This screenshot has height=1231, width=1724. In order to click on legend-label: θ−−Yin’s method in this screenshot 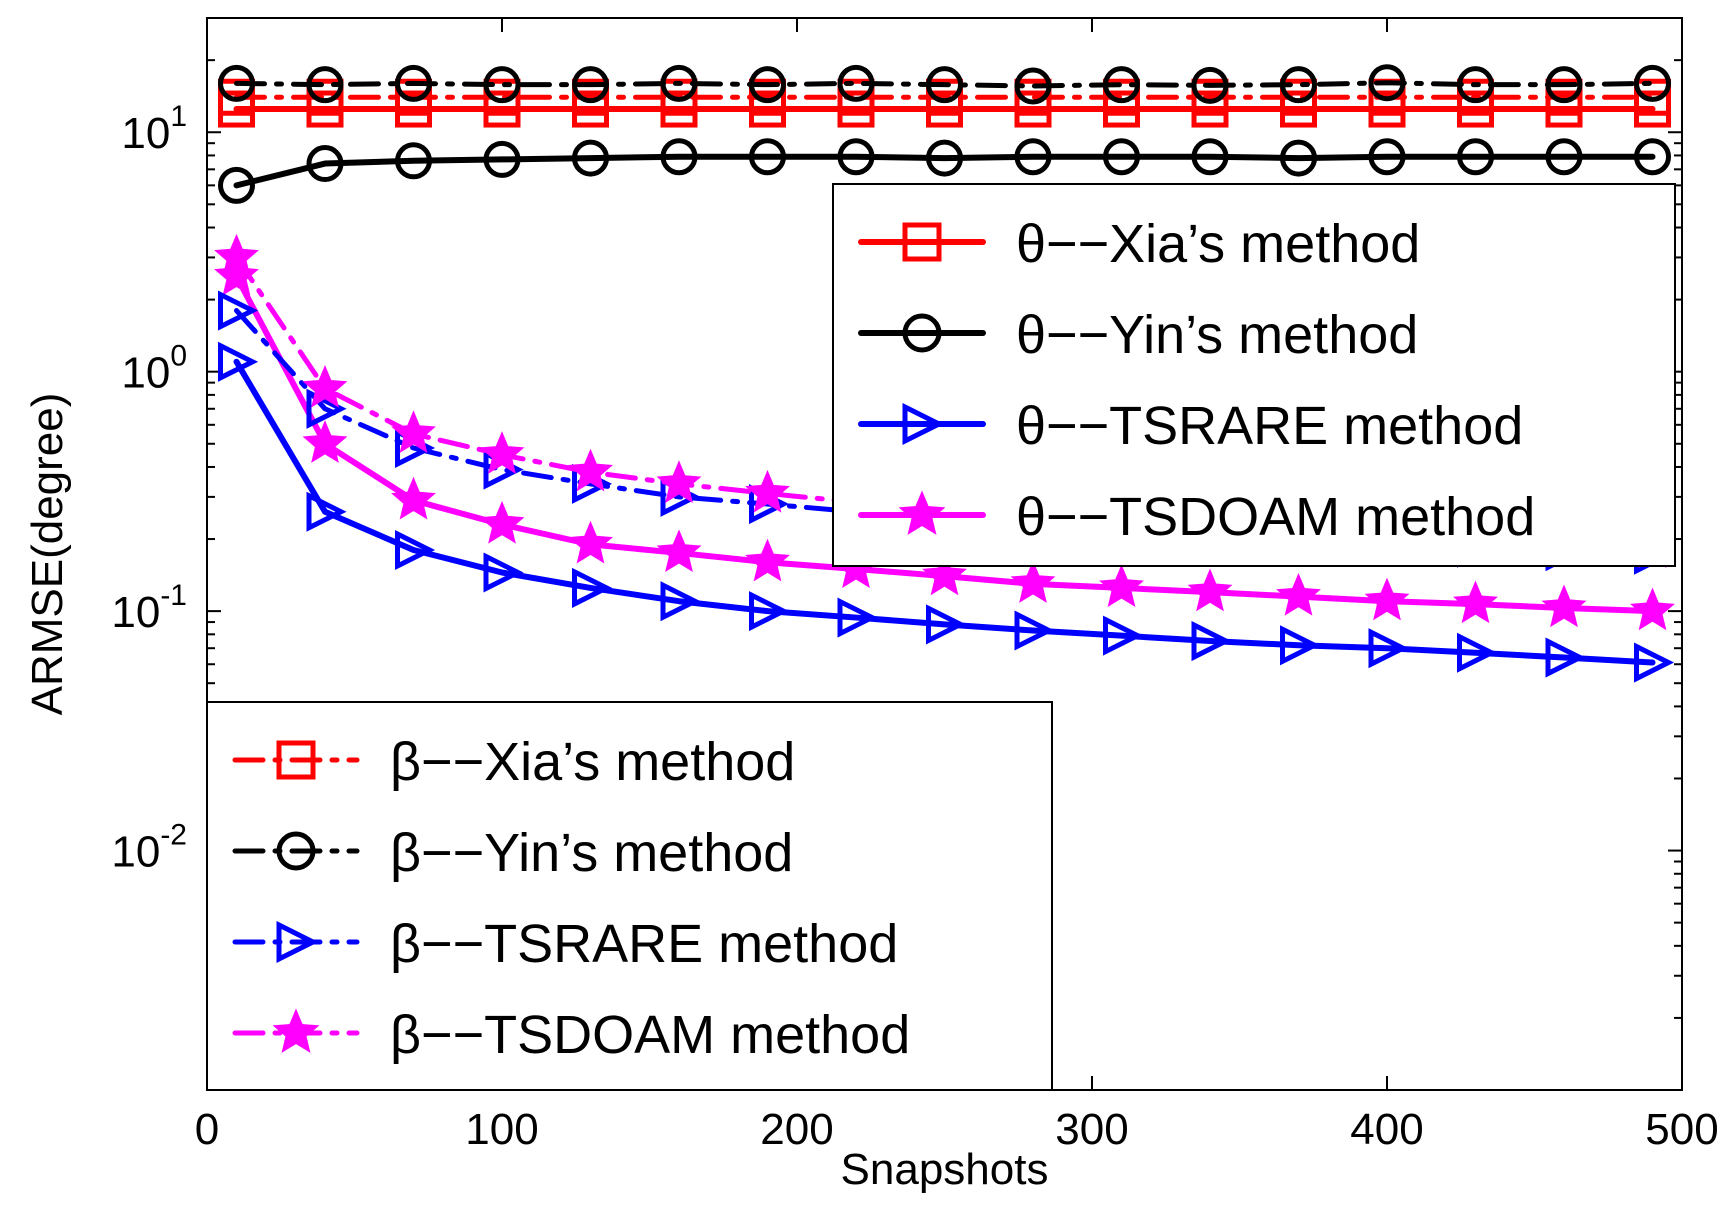, I will do `click(1217, 335)`.